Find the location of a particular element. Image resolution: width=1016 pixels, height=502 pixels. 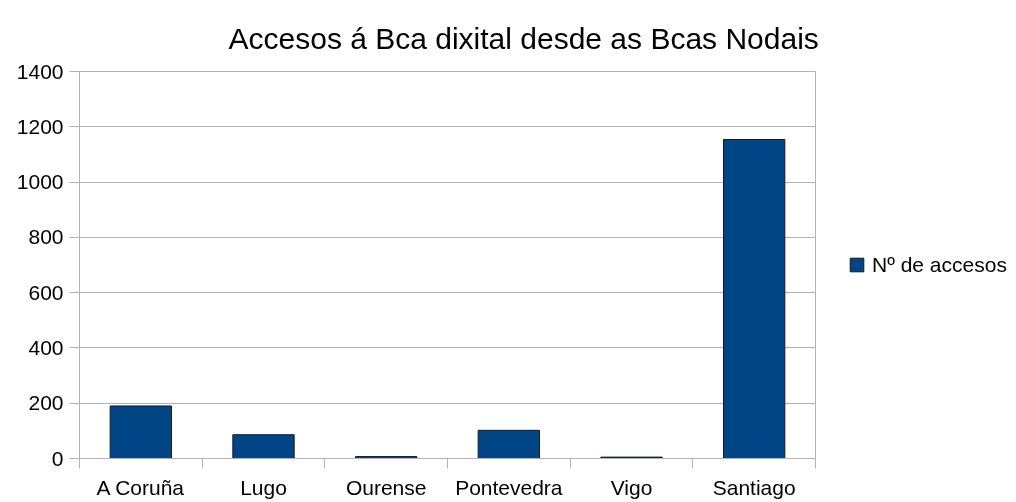

chart-title: Accesos á Bca dixital desde as Bcas Nodais is located at coordinates (523, 38).